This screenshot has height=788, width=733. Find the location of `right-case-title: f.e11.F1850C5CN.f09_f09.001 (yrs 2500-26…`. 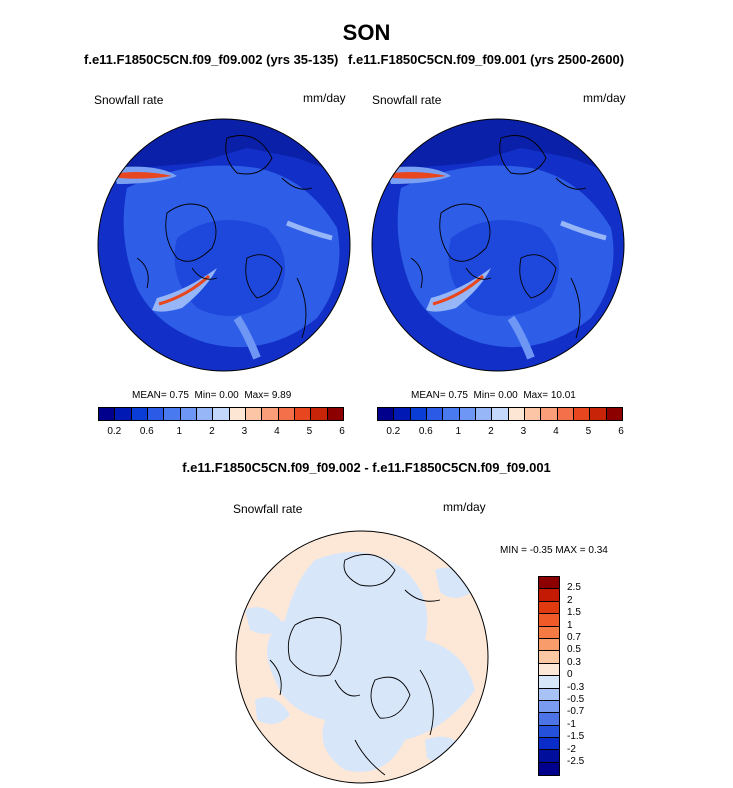

right-case-title: f.e11.F1850C5CN.f09_f09.001 (yrs 2500-26… is located at coordinates (485, 59).